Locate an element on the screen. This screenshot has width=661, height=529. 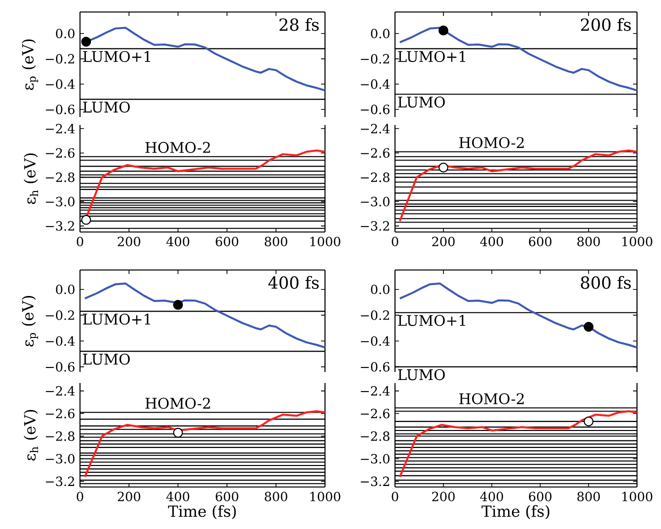
annotation: 200 fs is located at coordinates (605, 24).